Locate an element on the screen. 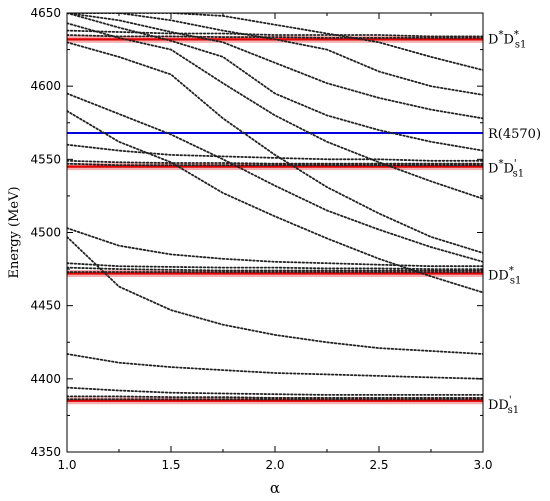 The height and width of the screenshot is (501, 550). x-tick-label: 3.0 is located at coordinates (482, 465).